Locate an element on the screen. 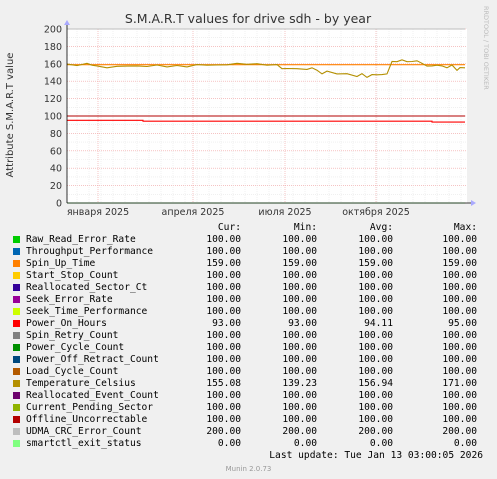 This screenshot has width=497, height=479. series-line-power-on-hours is located at coordinates (266, 121).